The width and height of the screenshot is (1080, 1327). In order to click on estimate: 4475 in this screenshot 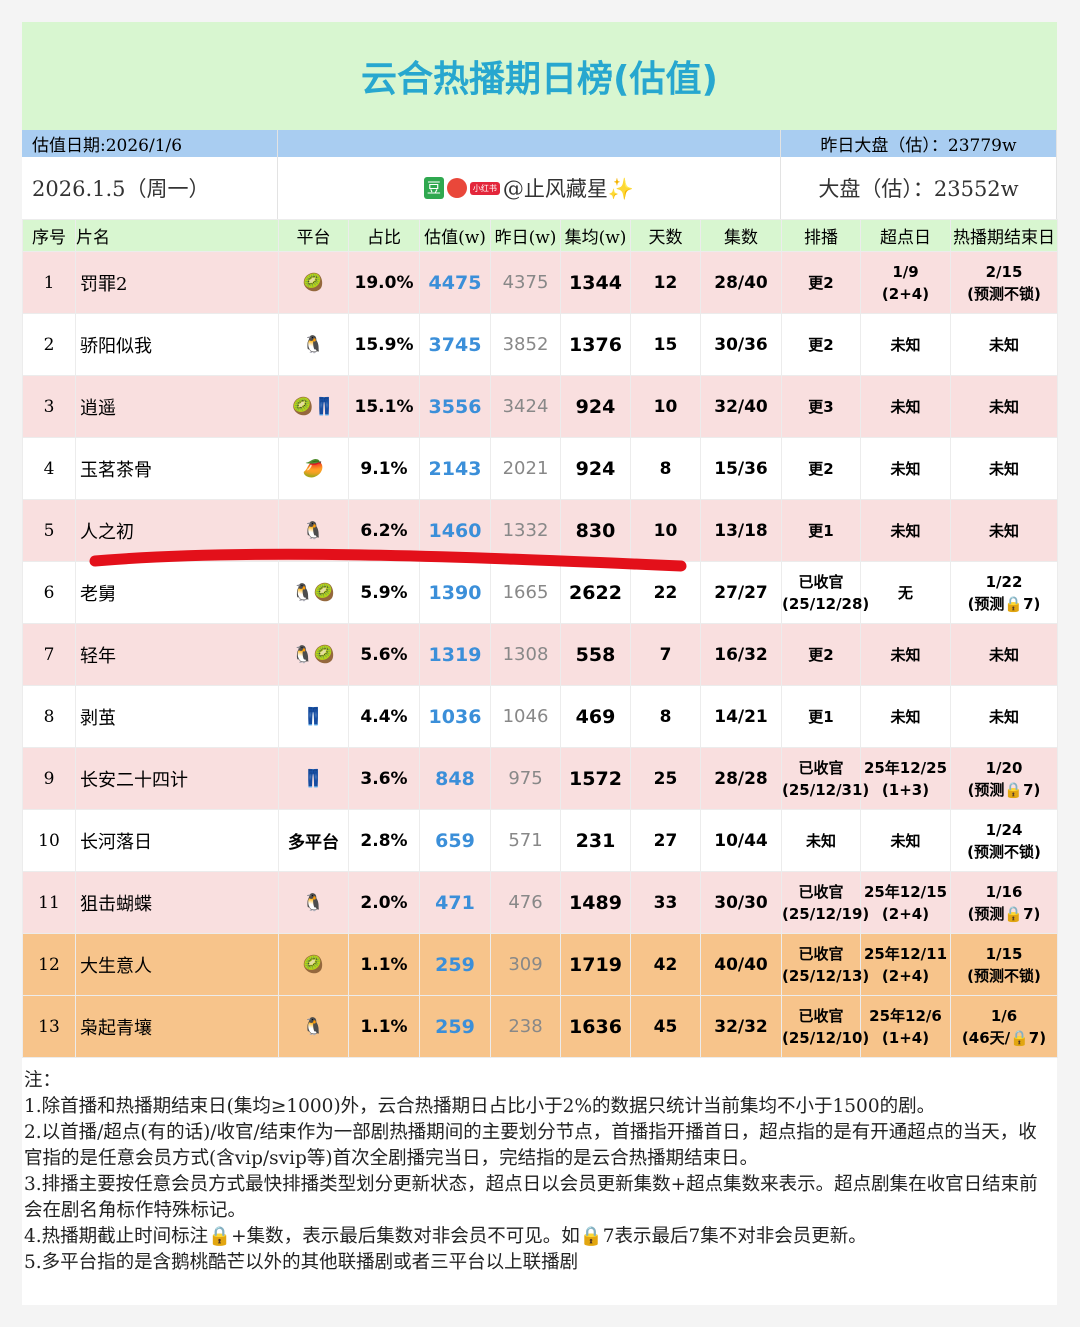, I will do `click(455, 282)`.